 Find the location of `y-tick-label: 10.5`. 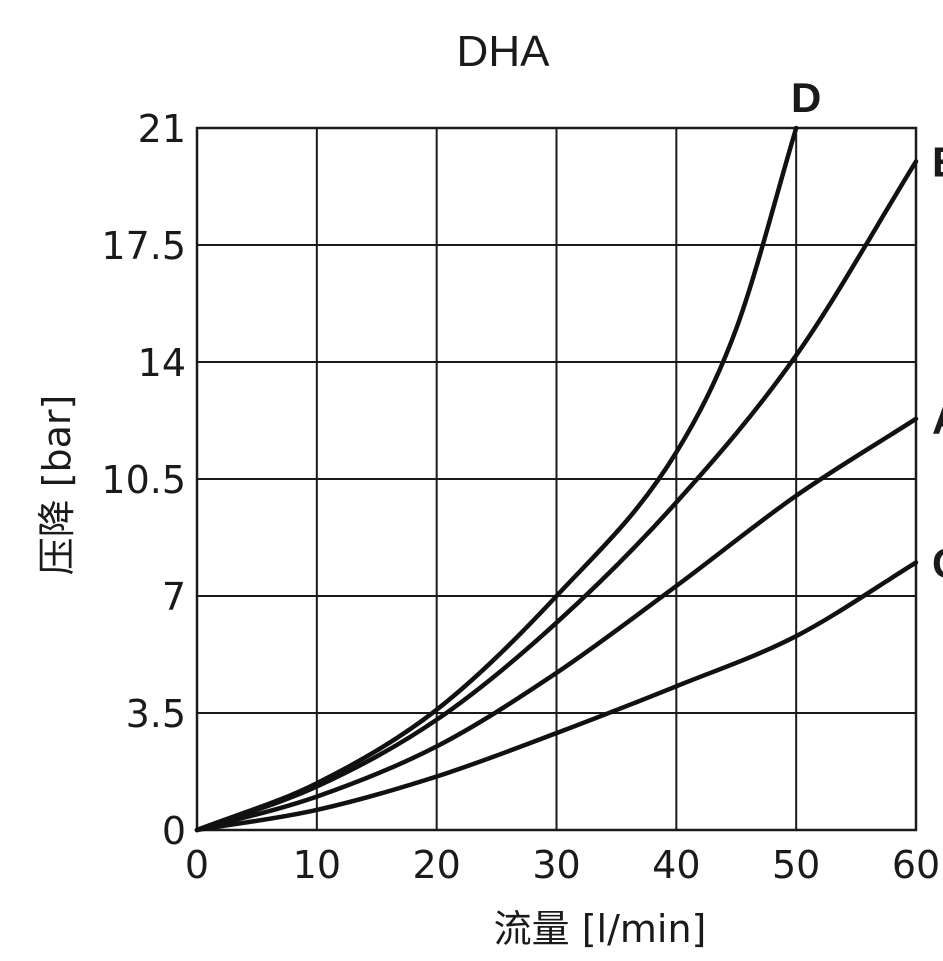

y-tick-label: 10.5 is located at coordinates (143, 480).